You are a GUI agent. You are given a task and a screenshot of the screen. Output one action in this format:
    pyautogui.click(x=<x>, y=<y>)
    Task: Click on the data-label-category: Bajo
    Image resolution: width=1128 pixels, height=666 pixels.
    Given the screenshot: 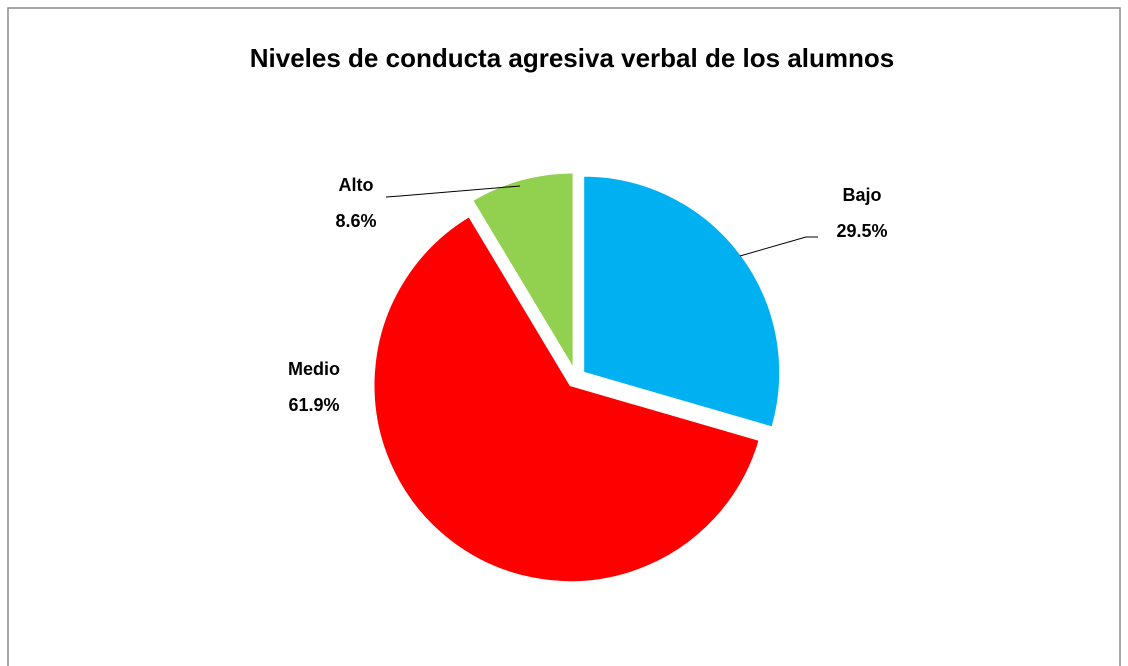 What is the action you would take?
    pyautogui.click(x=861, y=195)
    